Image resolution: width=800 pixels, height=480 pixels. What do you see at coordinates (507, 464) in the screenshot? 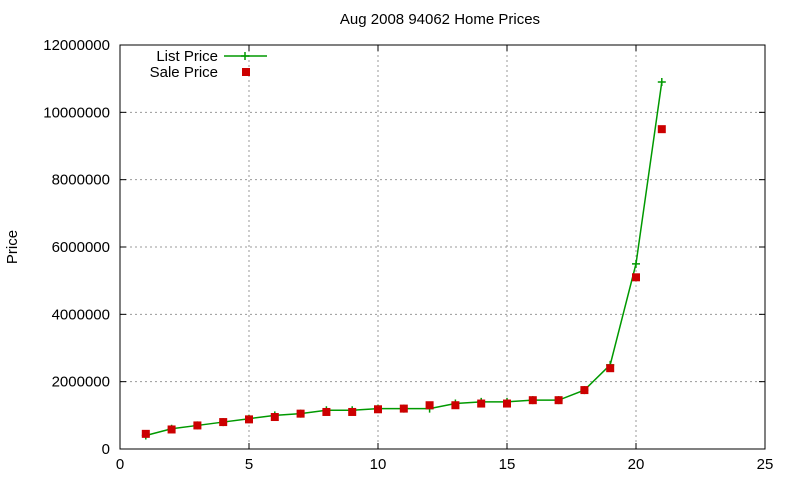
I see `x-tick-label: 15` at bounding box center [507, 464].